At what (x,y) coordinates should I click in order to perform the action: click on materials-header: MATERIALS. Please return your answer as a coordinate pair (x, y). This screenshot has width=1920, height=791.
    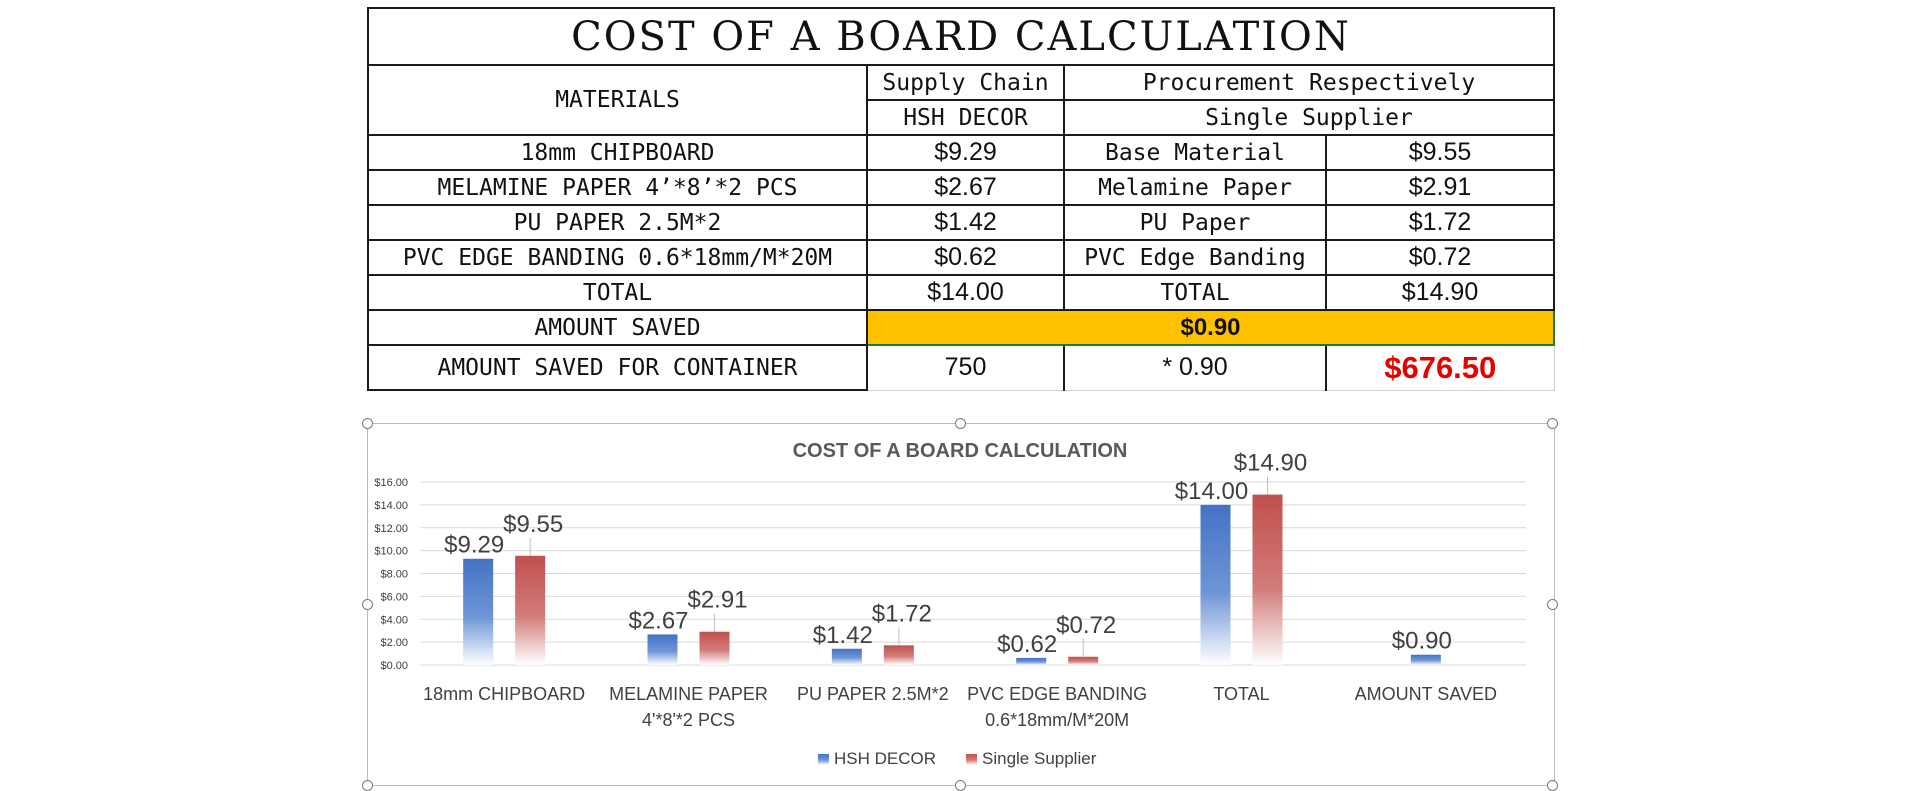
    Looking at the image, I should click on (617, 100).